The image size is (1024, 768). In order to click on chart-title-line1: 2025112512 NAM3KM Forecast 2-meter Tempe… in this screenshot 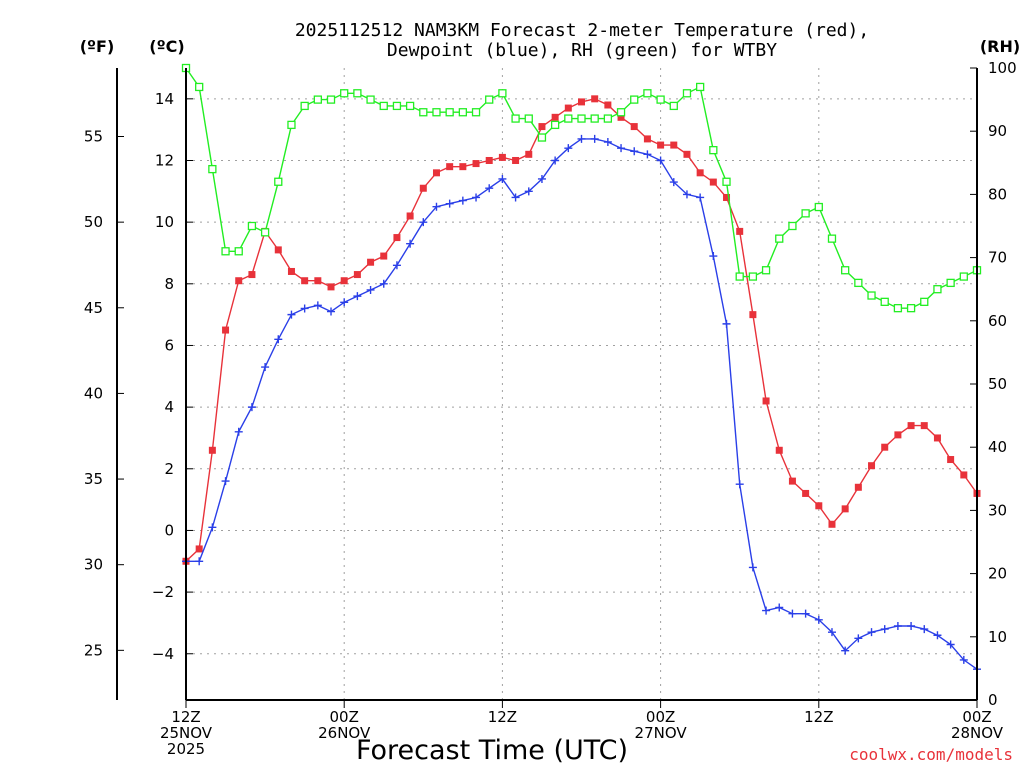, I will do `click(582, 30)`.